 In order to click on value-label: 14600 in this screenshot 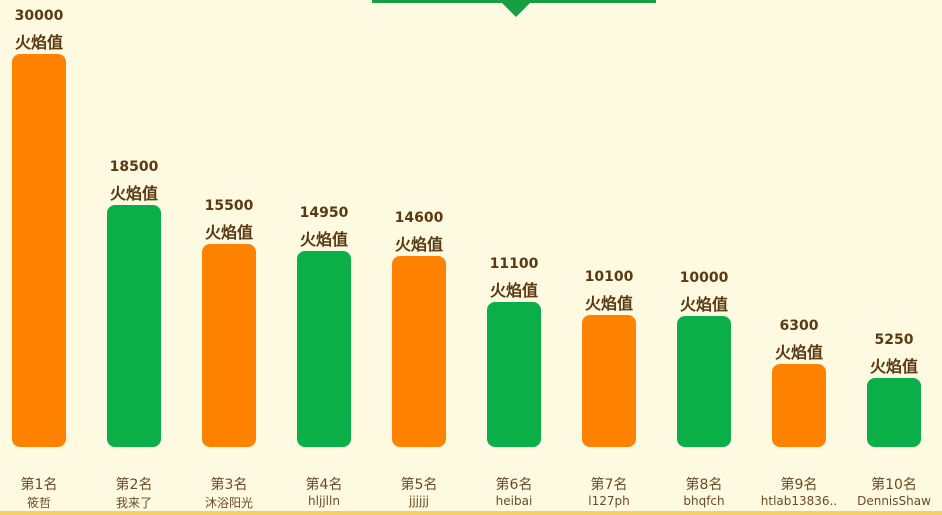, I will do `click(419, 218)`.